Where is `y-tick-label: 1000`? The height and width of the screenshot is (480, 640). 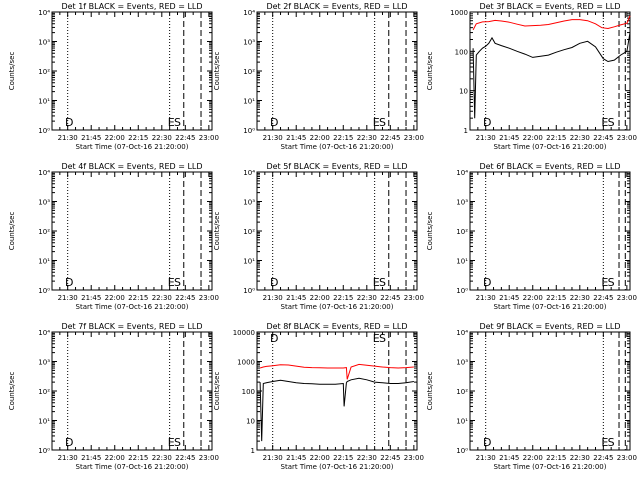
y-tick-label: 1000 is located at coordinates (459, 13).